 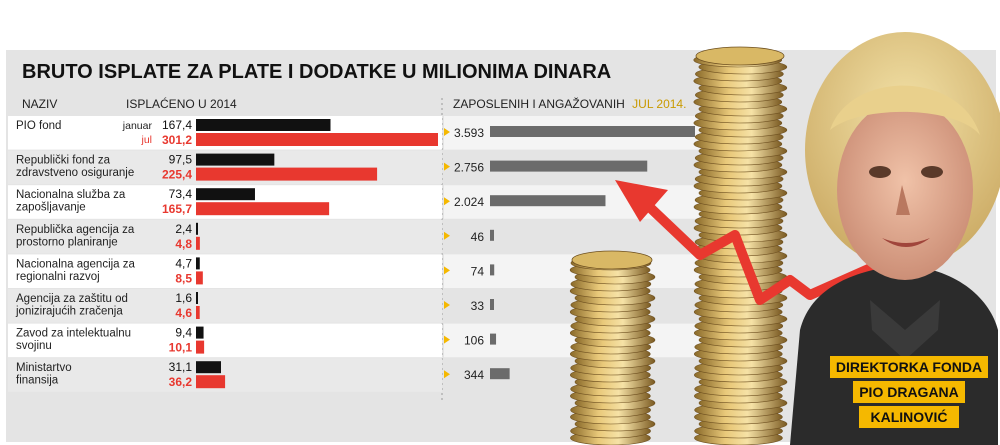 What do you see at coordinates (474, 375) in the screenshot?
I see `employees-value-label: 344` at bounding box center [474, 375].